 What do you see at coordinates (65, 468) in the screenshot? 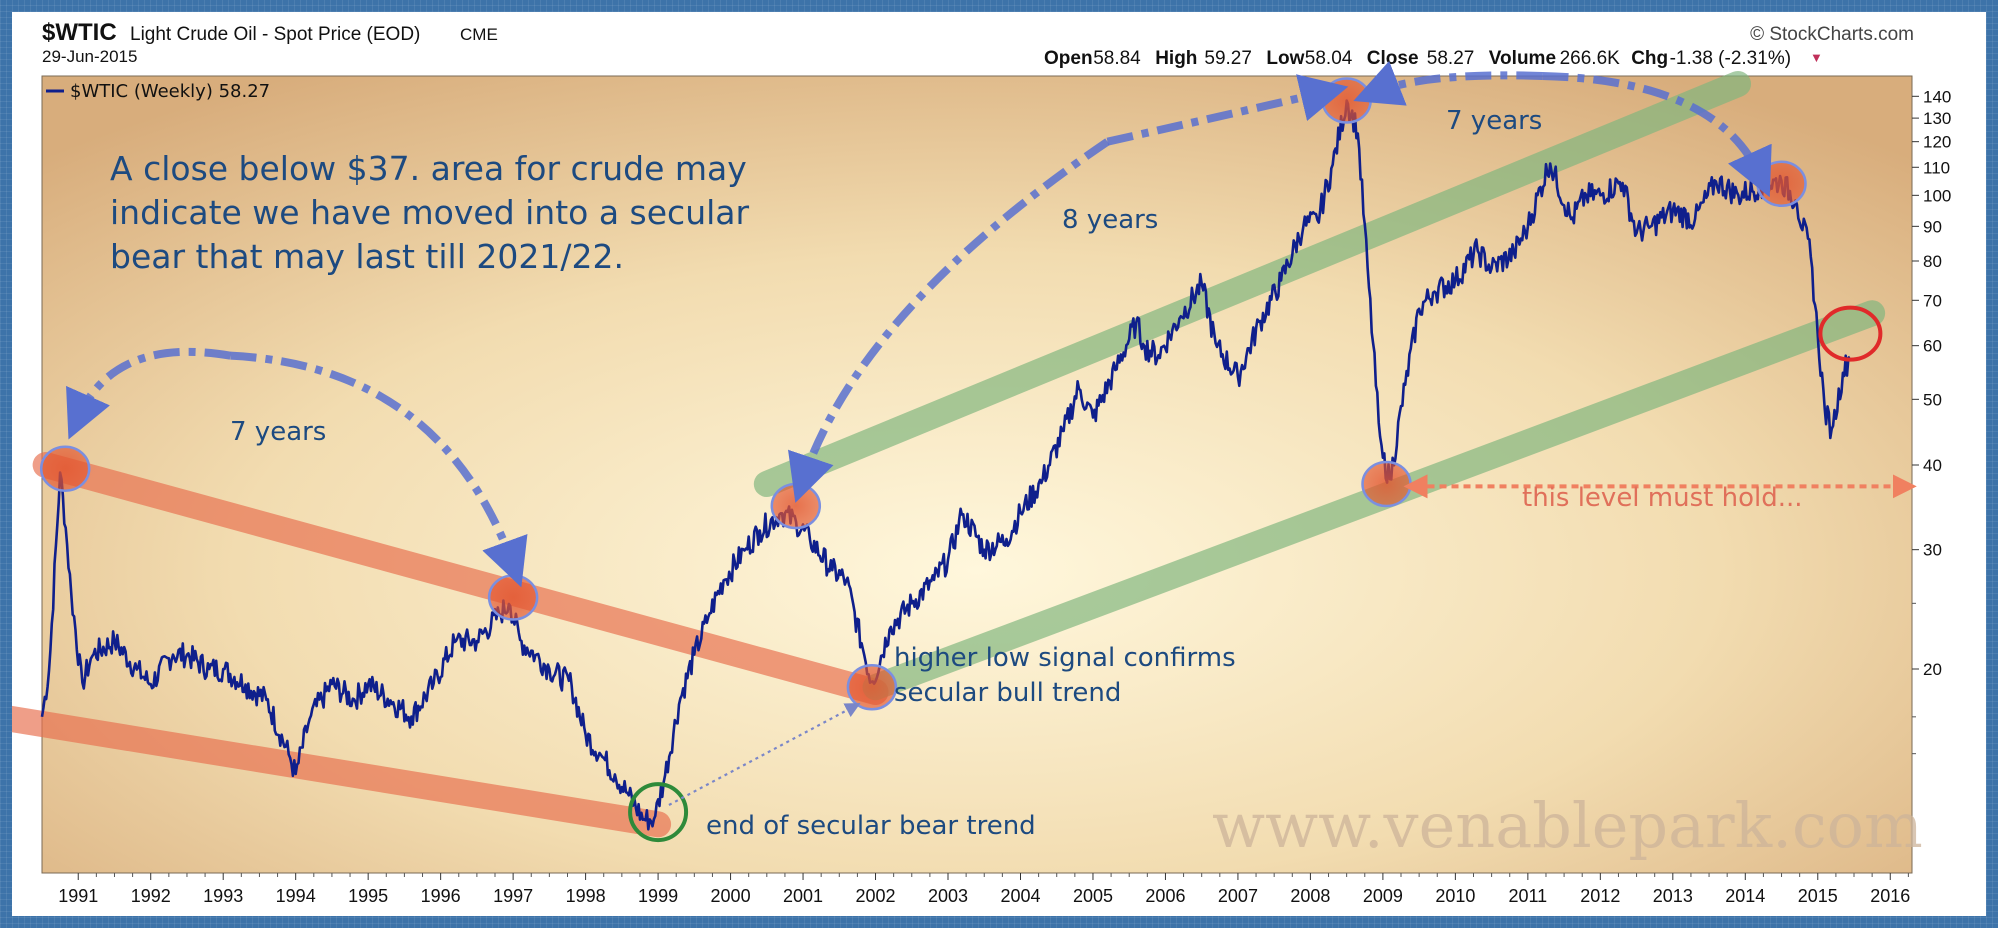
I see `peak-1990-marker` at bounding box center [65, 468].